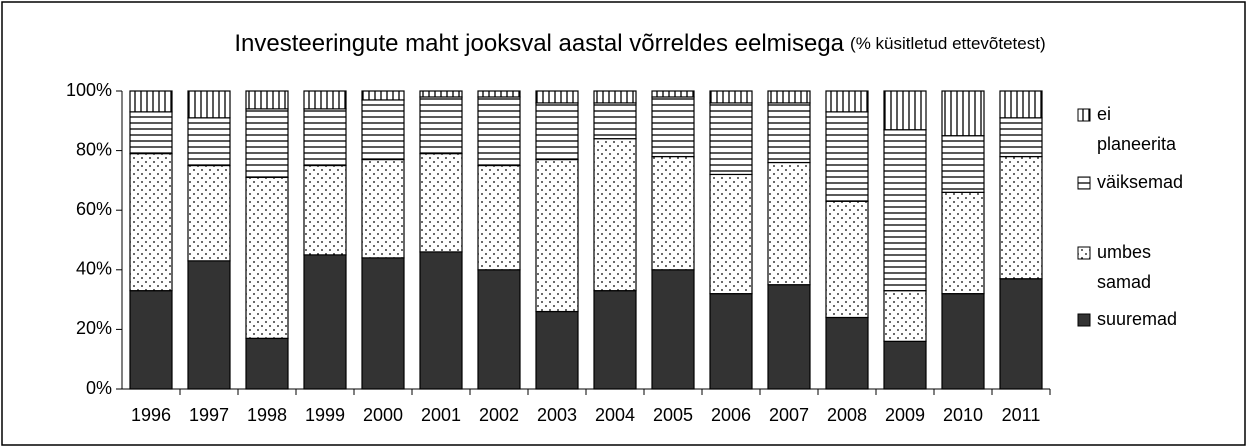  I want to click on legend-label: umbes samad, so click(1126, 267).